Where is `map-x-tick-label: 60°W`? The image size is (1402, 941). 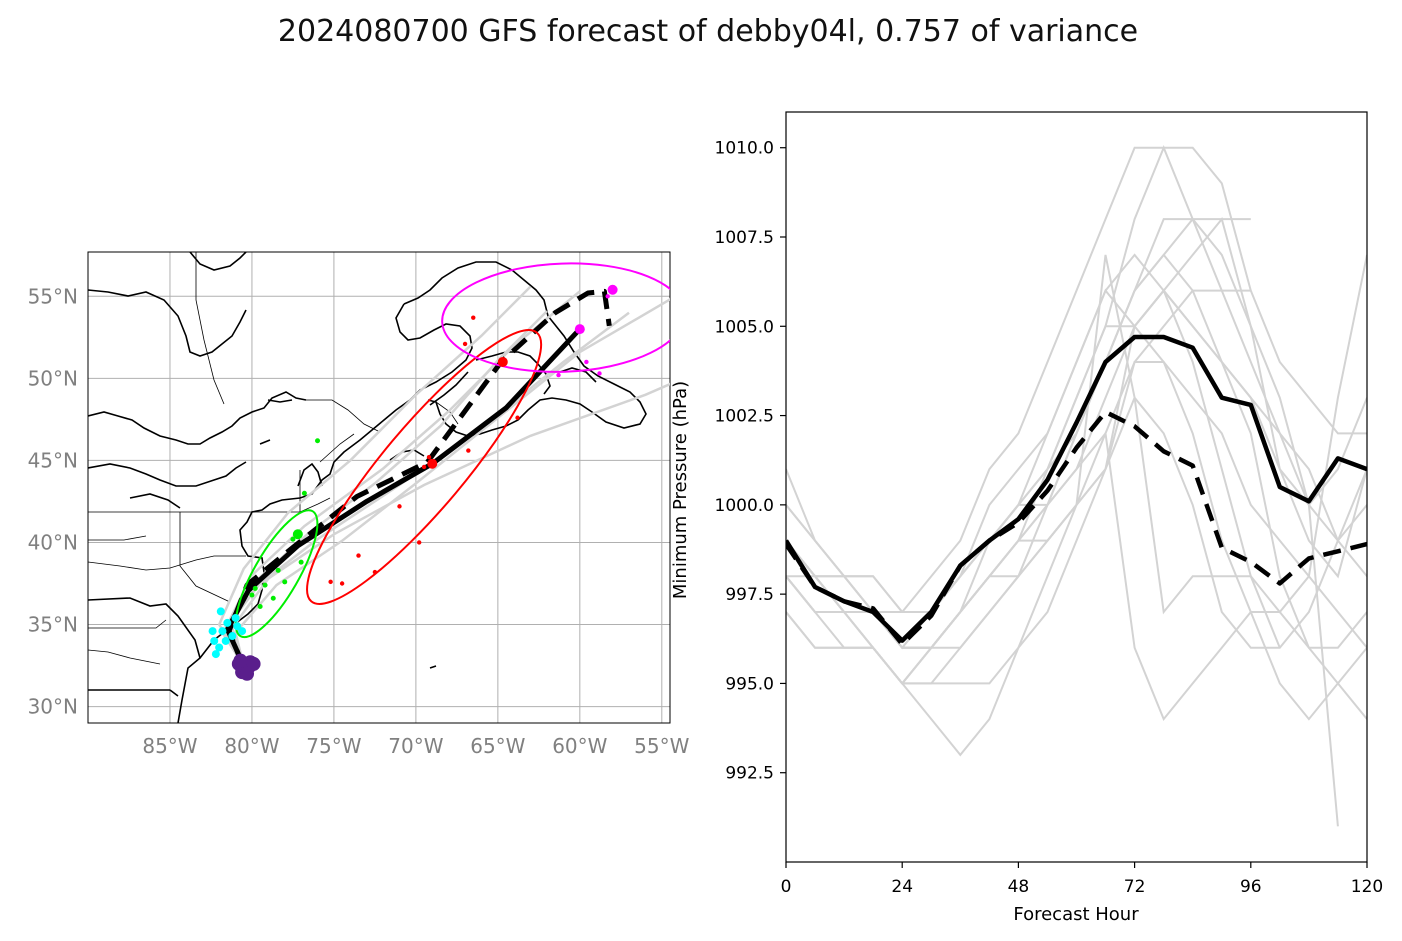 map-x-tick-label: 60°W is located at coordinates (579, 746).